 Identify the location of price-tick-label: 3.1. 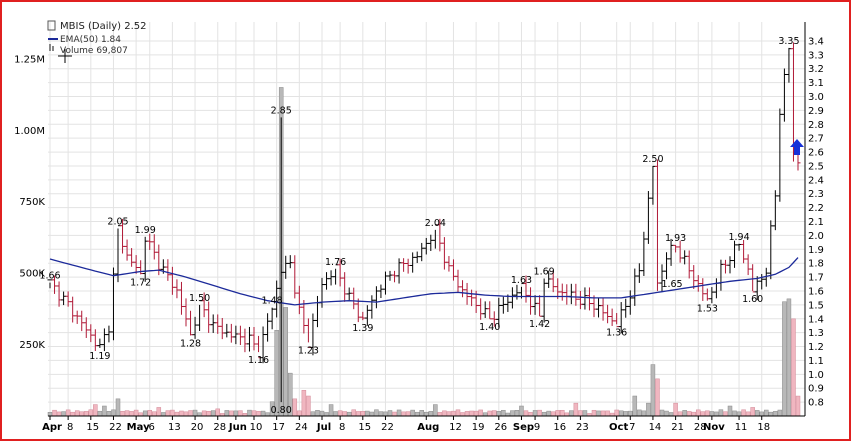
(816, 83).